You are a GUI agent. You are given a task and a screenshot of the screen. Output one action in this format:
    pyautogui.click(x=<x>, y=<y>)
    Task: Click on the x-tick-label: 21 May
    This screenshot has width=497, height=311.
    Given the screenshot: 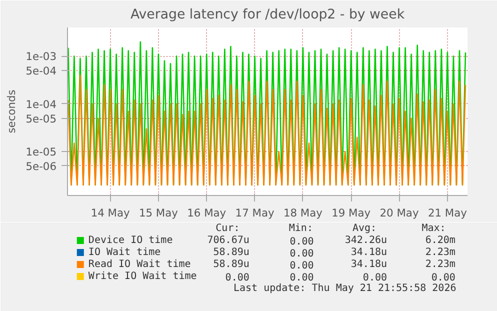 What is the action you would take?
    pyautogui.click(x=447, y=213)
    